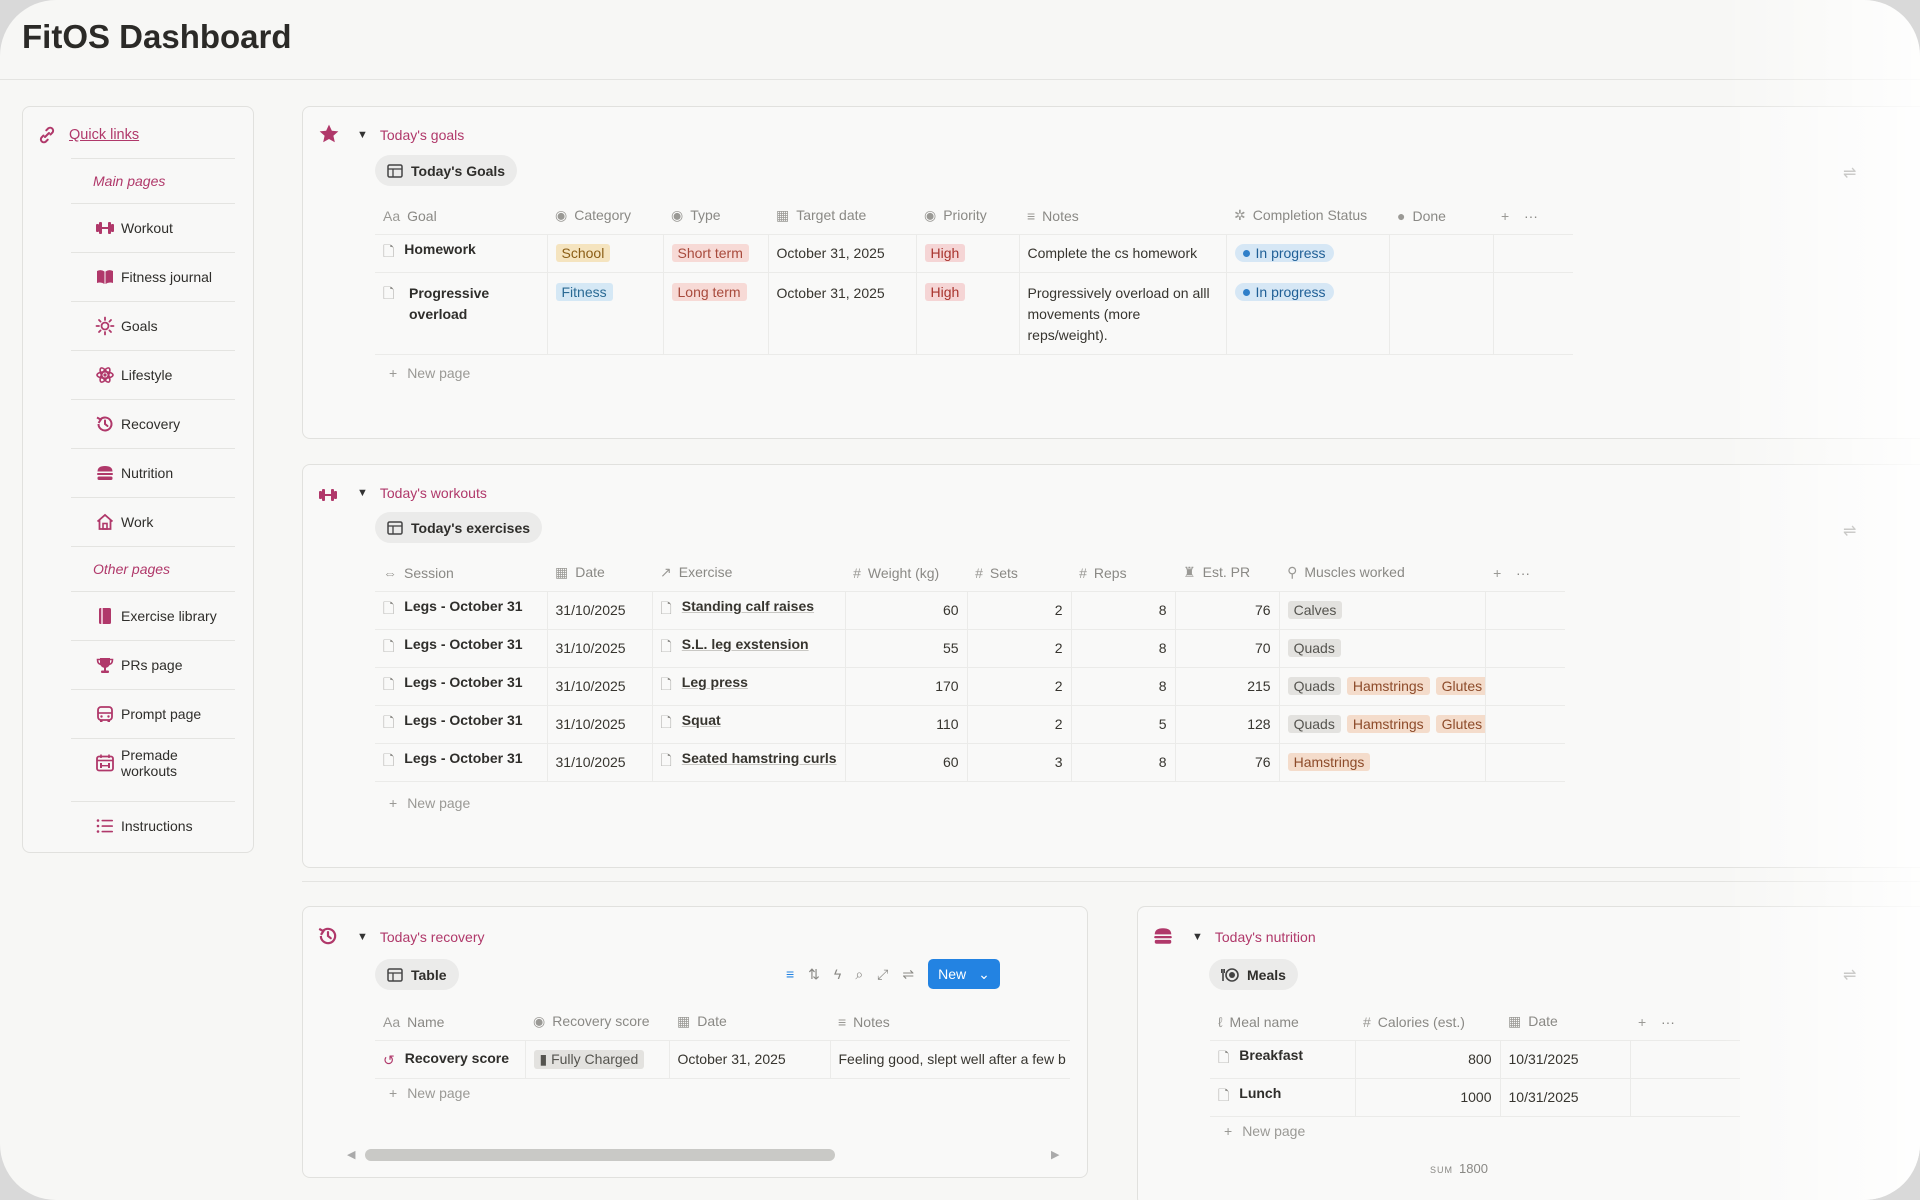 The width and height of the screenshot is (1920, 1200). What do you see at coordinates (859, 973) in the screenshot?
I see `search-icon: ⌕` at bounding box center [859, 973].